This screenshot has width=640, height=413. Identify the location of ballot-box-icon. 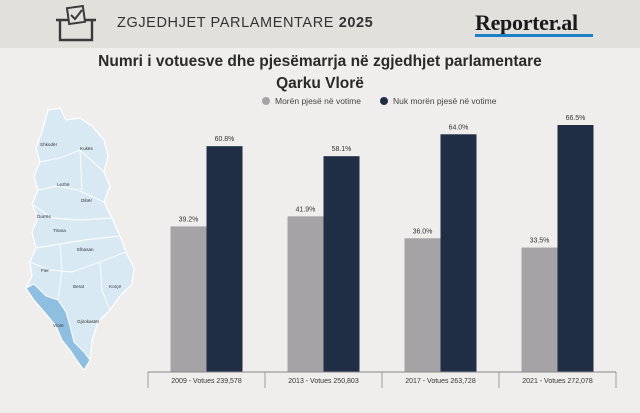
(76, 23).